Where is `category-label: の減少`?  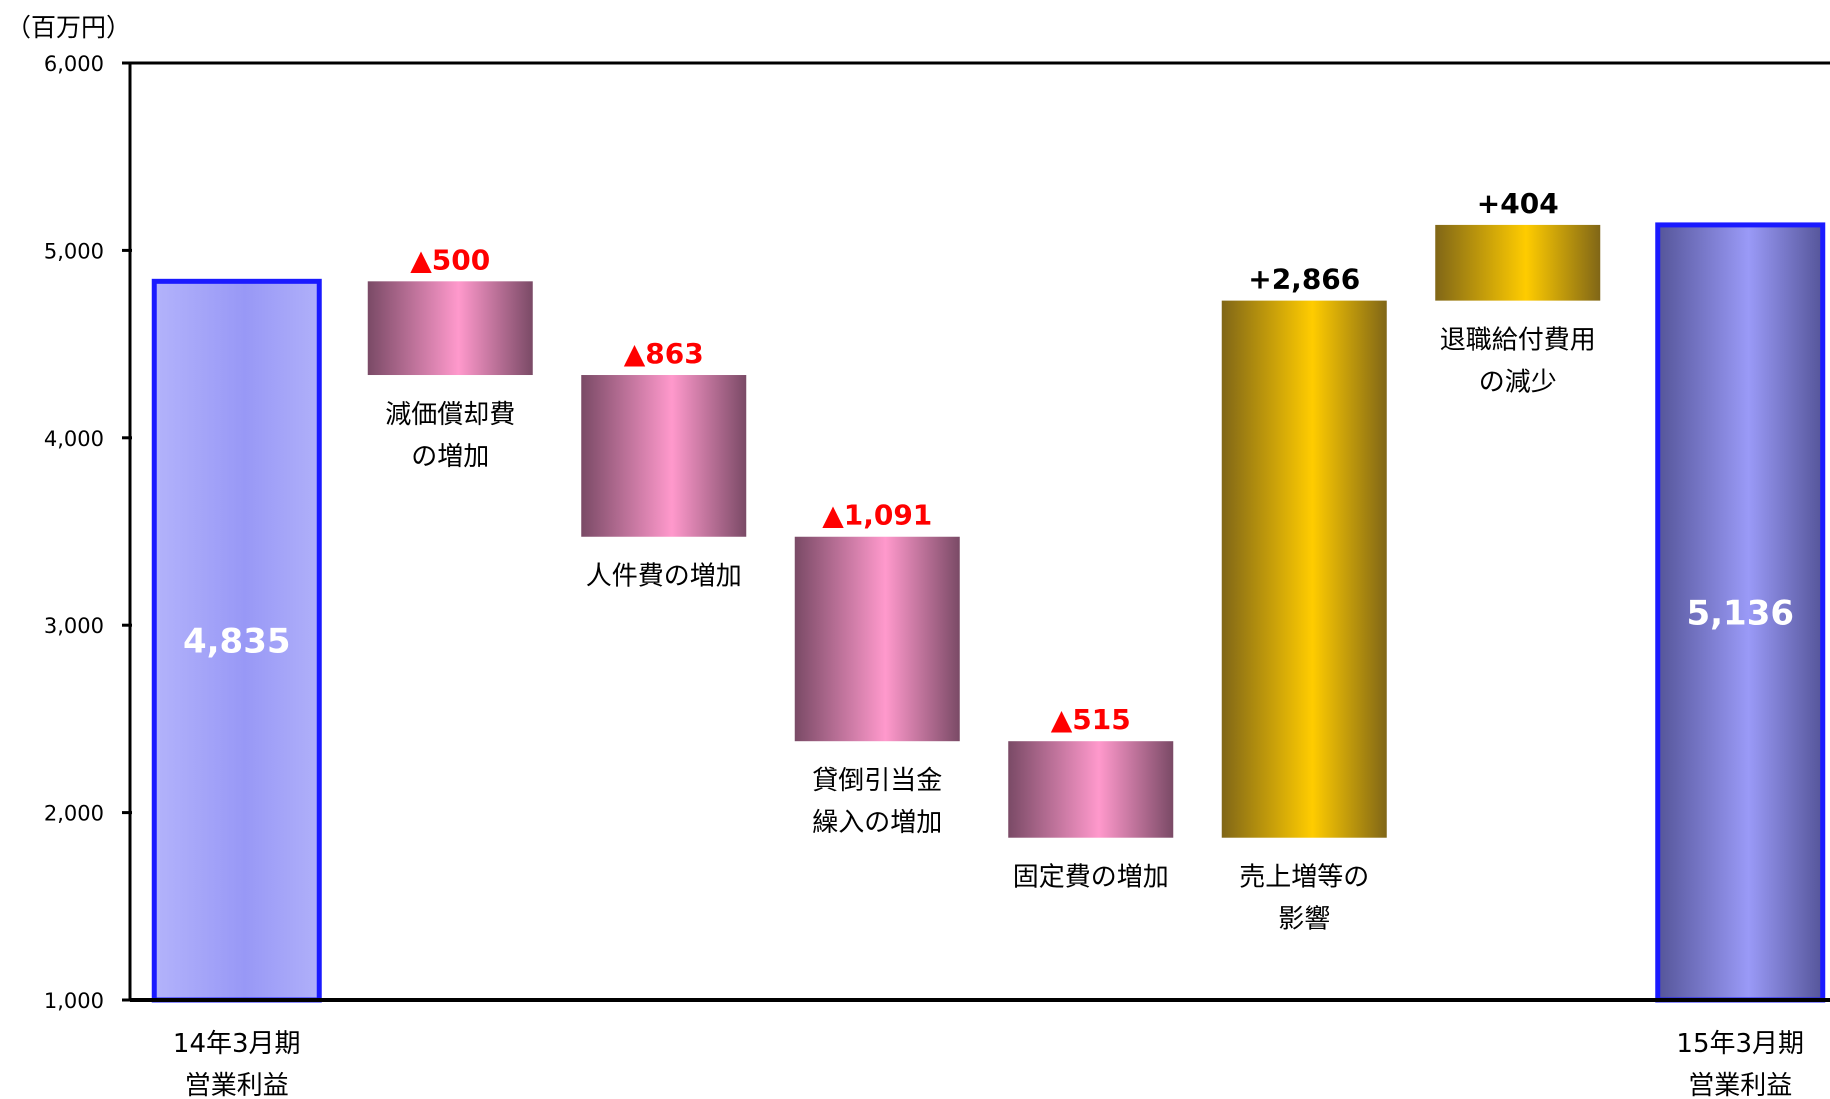
category-label: の減少 is located at coordinates (1518, 383).